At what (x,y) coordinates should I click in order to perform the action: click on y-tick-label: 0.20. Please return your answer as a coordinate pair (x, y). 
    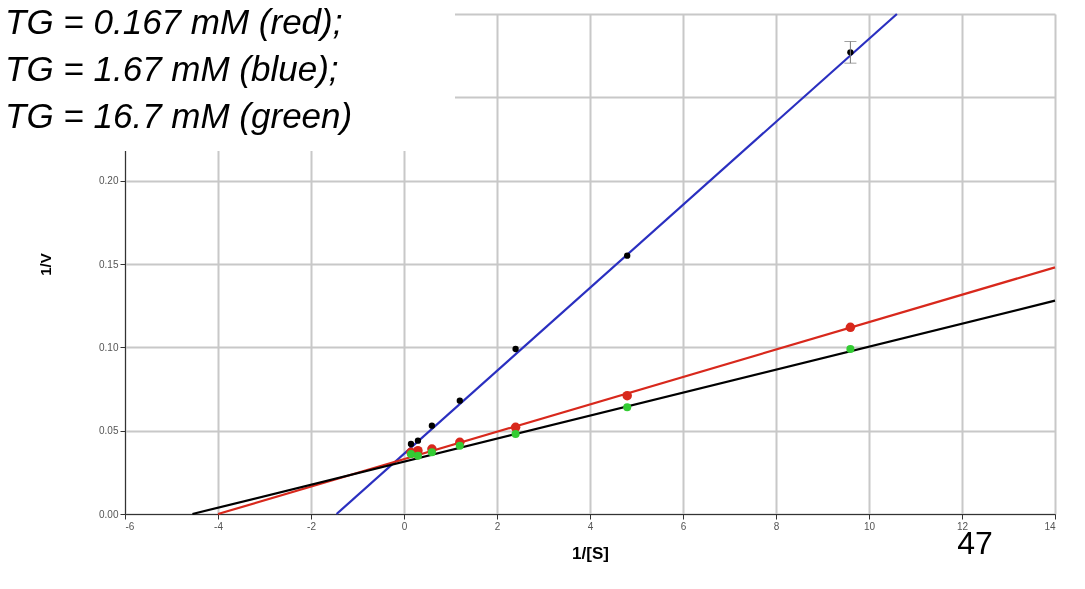
    Looking at the image, I should click on (109, 181).